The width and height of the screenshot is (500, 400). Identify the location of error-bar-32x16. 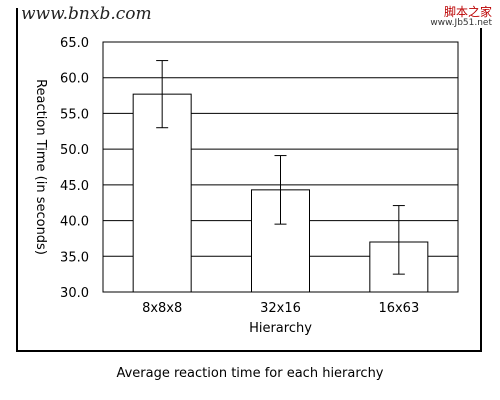
(280, 190).